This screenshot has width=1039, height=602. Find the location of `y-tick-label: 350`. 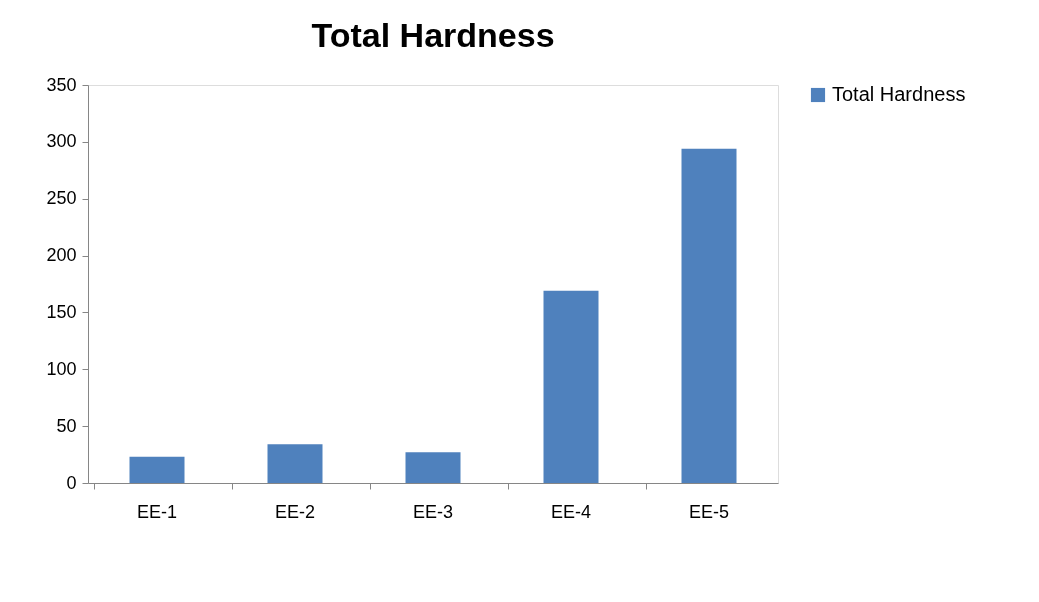

y-tick-label: 350 is located at coordinates (61, 84).